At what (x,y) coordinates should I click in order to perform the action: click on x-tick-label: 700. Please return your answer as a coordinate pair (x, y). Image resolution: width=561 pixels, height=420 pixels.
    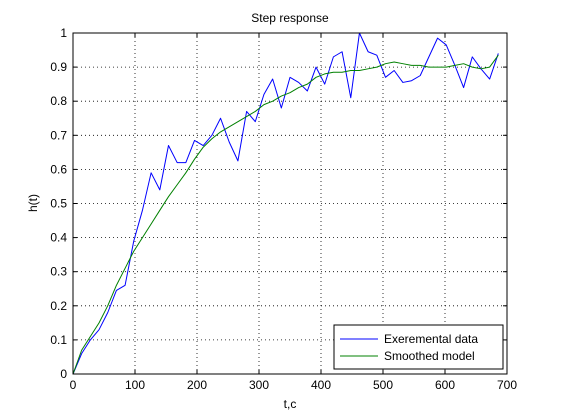
    Looking at the image, I should click on (507, 385).